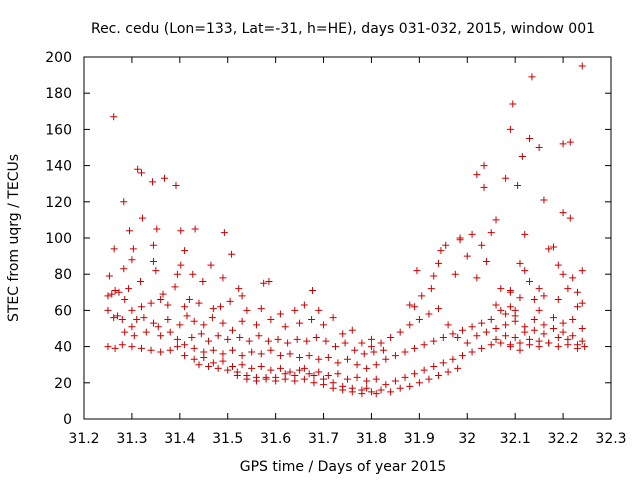 The height and width of the screenshot is (480, 640). Describe the element at coordinates (58, 94) in the screenshot. I see `y-tick-label: 180` at that location.